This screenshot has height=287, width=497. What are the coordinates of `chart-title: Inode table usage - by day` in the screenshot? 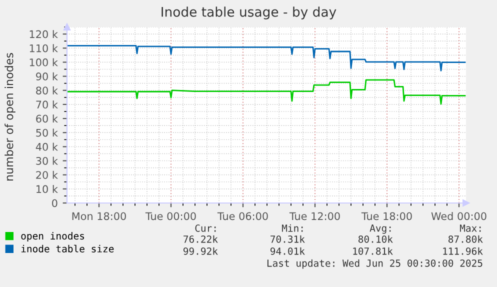 It's located at (249, 13).